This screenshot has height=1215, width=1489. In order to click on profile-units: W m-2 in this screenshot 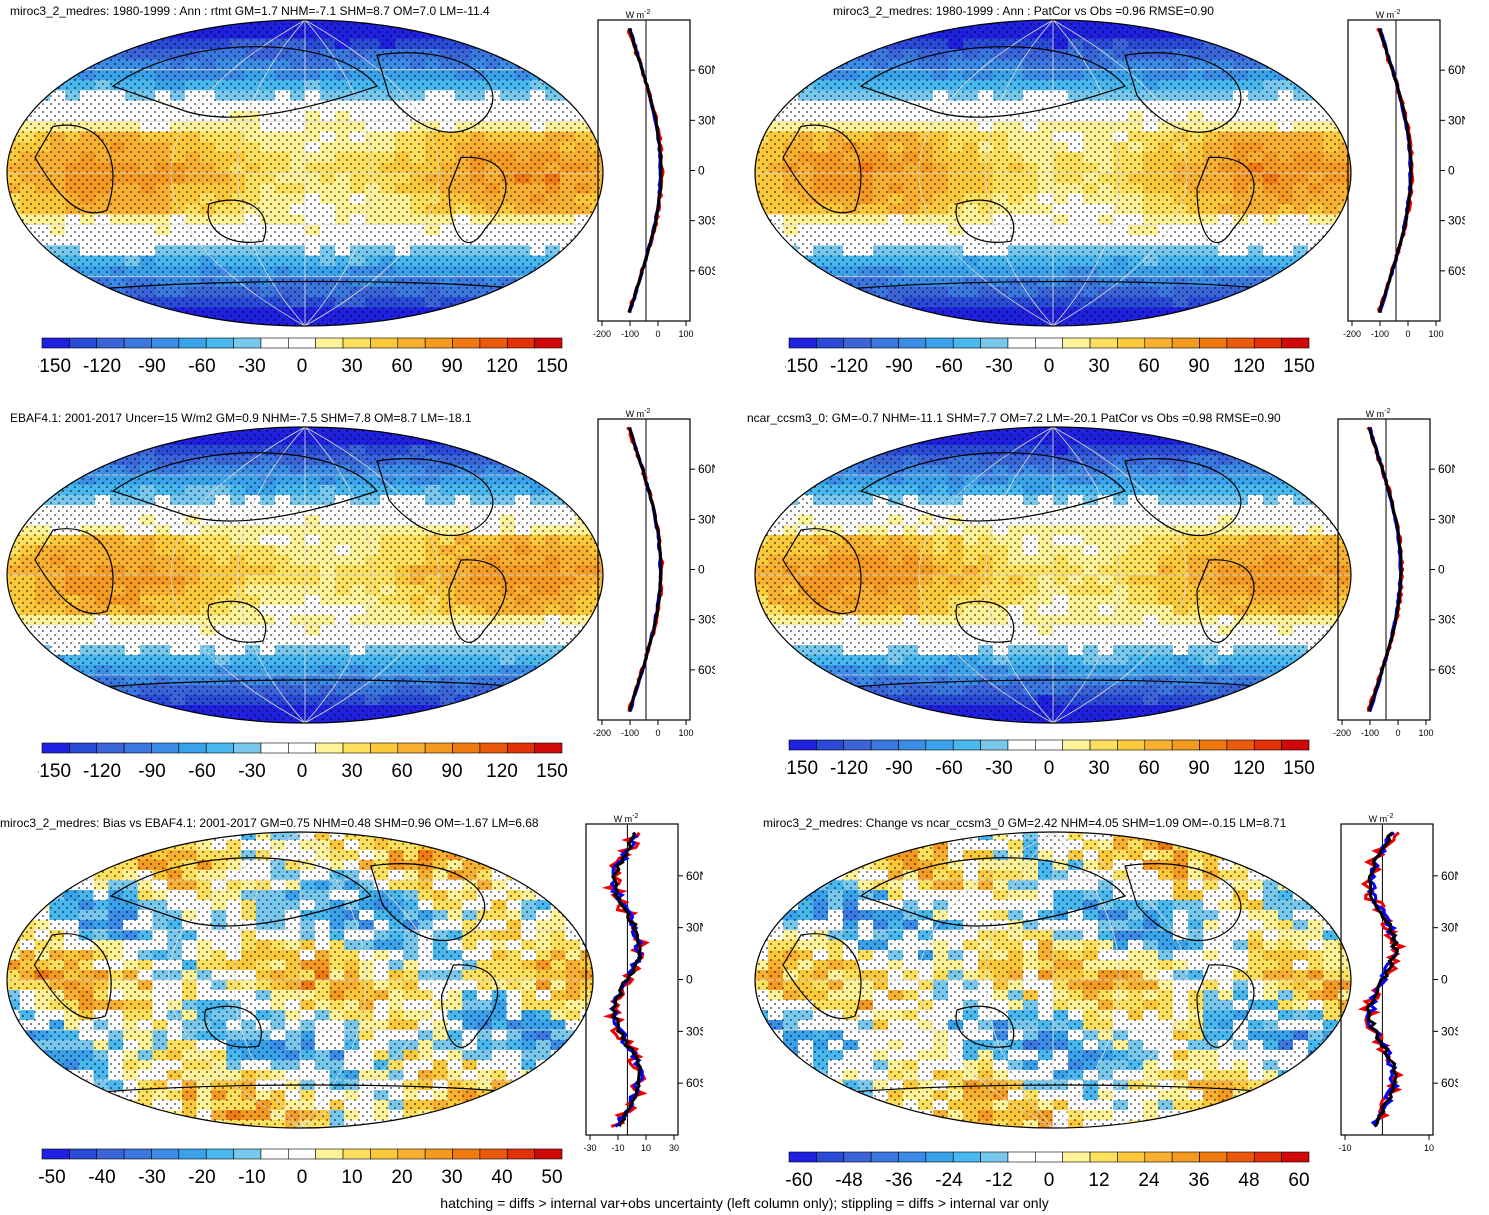, I will do `click(1378, 413)`.